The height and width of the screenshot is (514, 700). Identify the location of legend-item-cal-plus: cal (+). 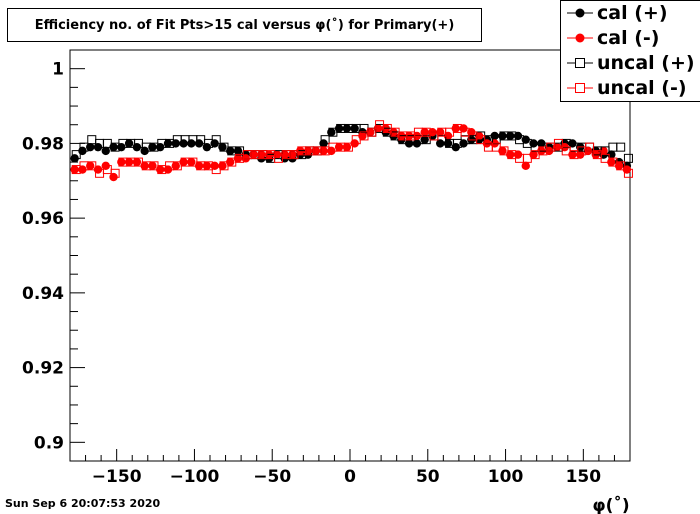
(630, 13).